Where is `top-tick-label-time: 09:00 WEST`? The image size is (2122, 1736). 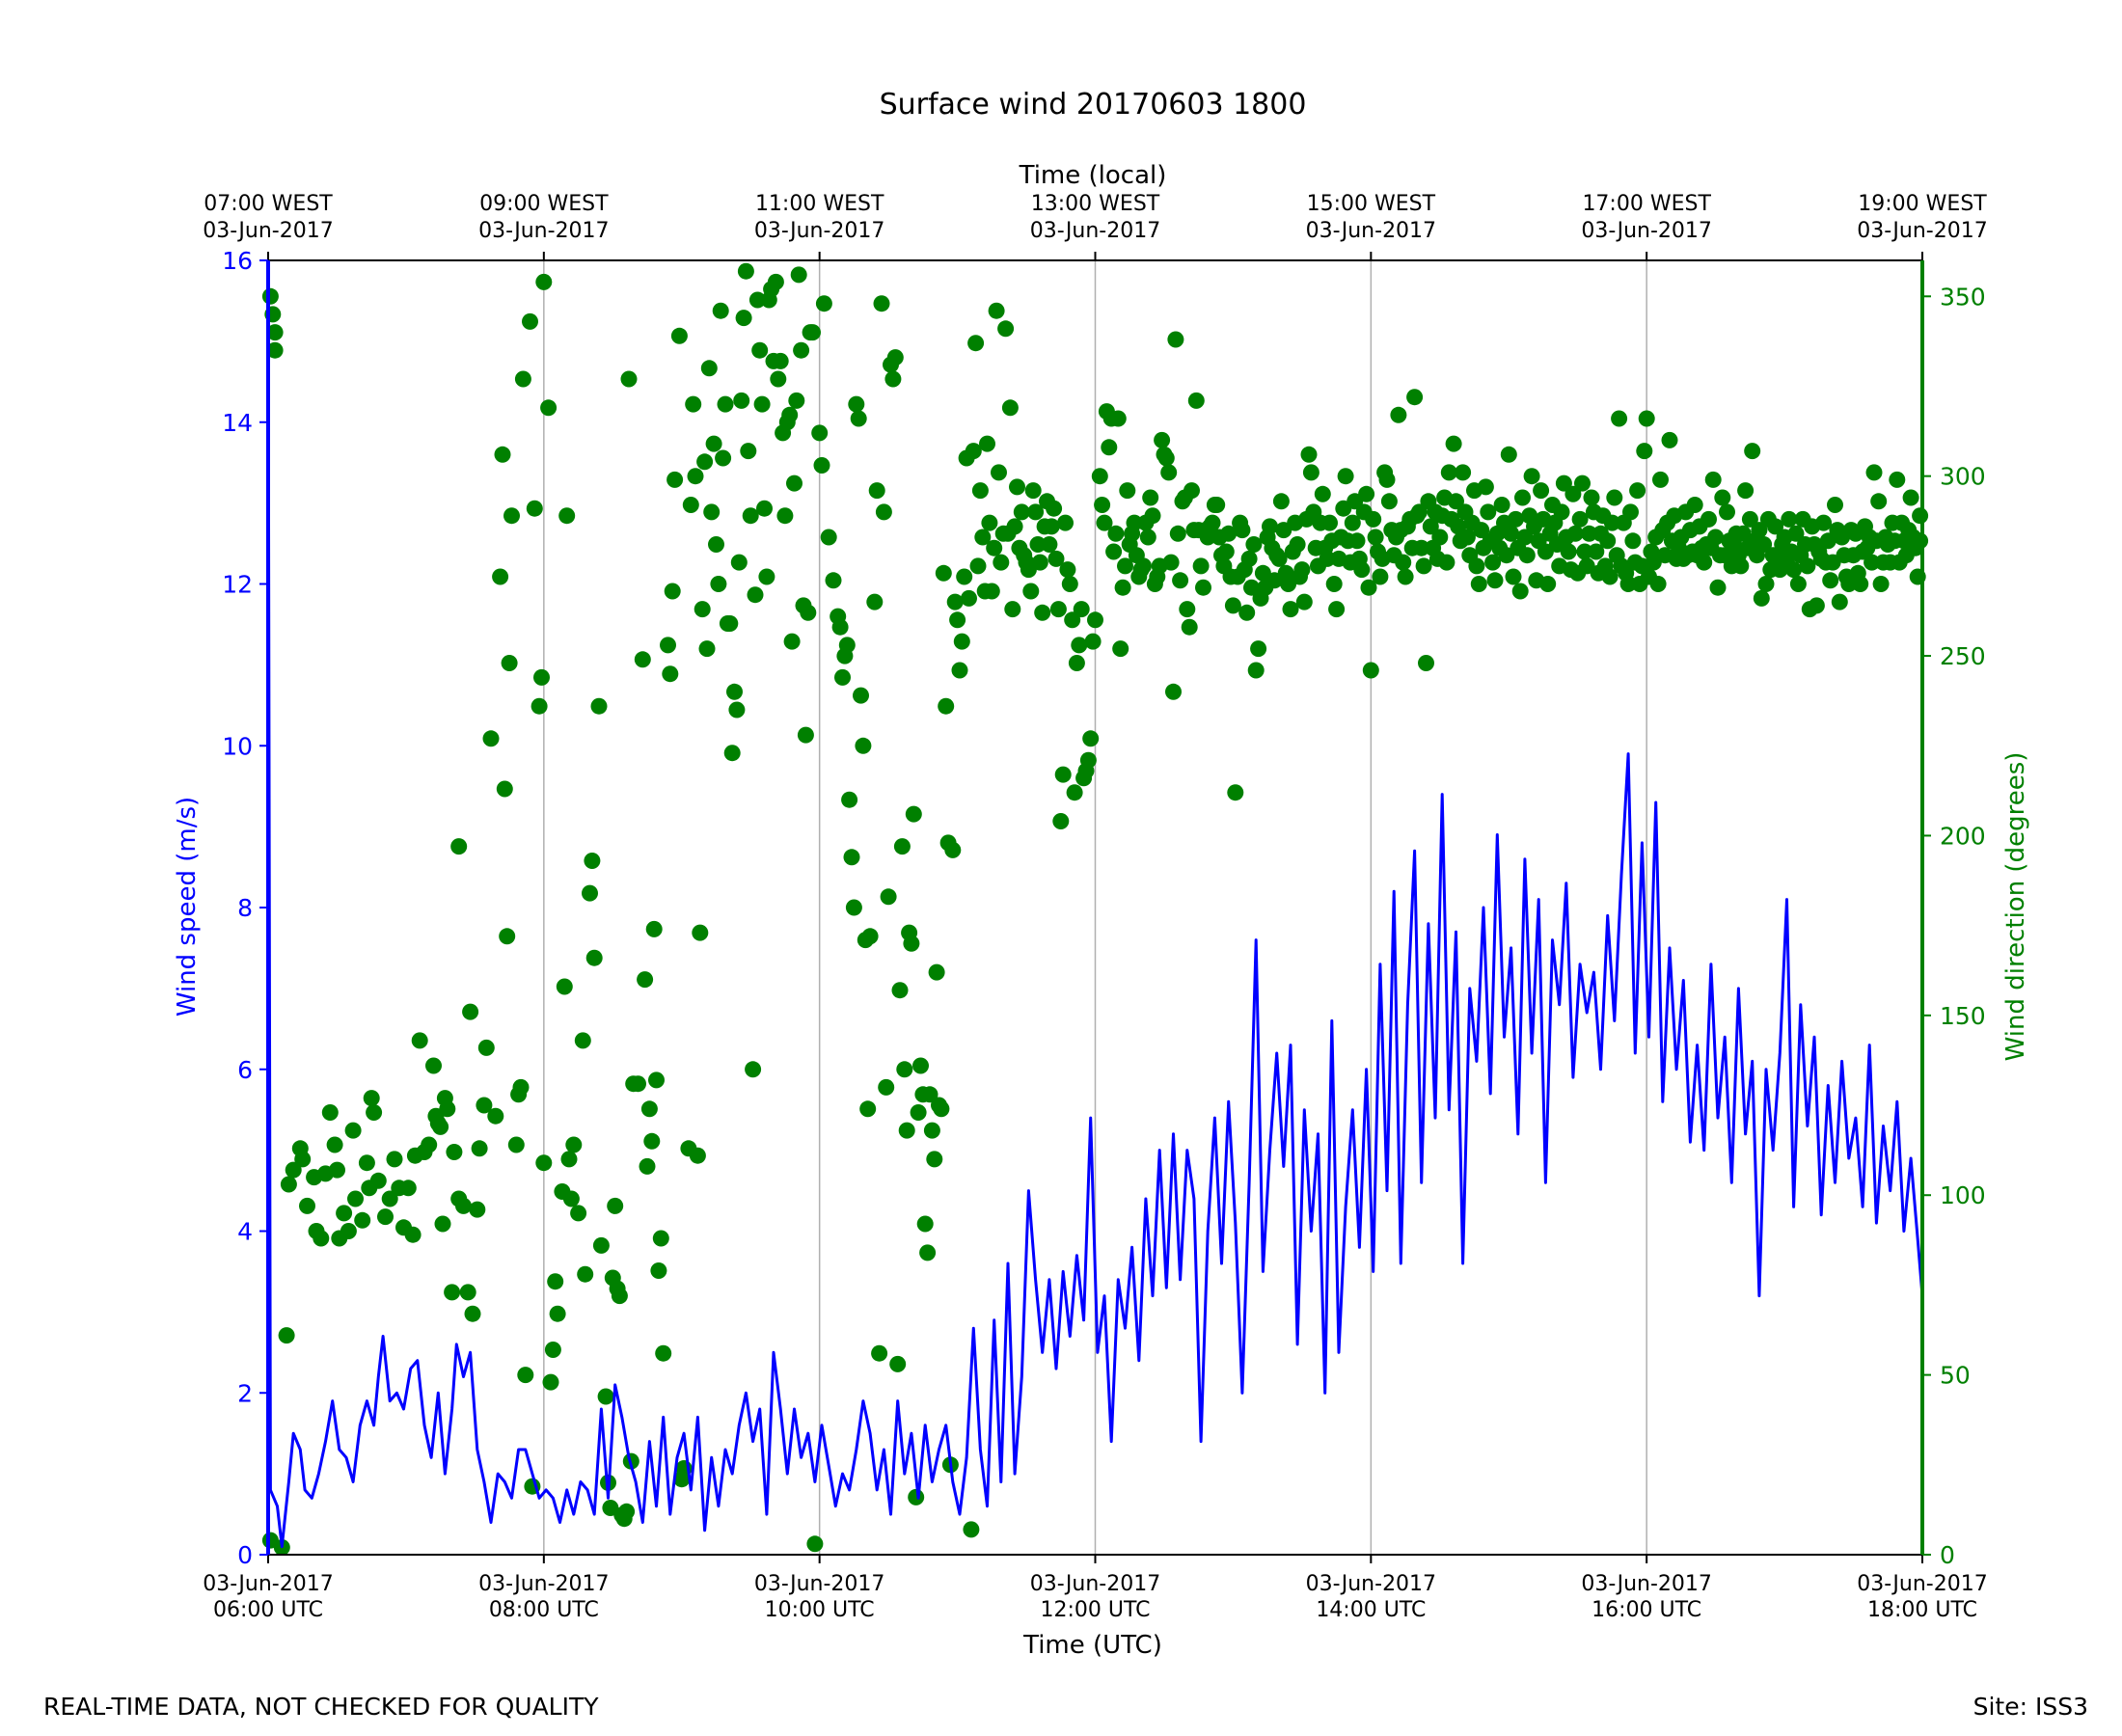
top-tick-label-time: 09:00 WEST is located at coordinates (544, 204).